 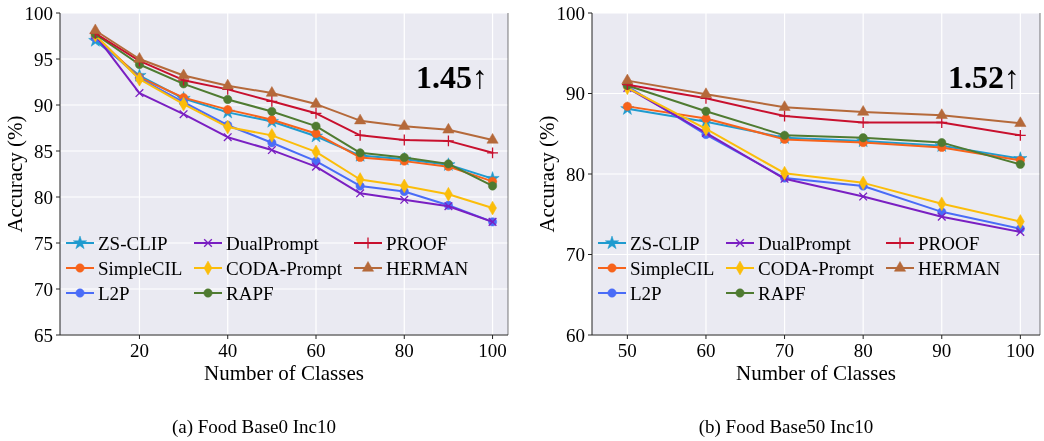 What do you see at coordinates (43, 59) in the screenshot?
I see `y-tick-label: 95` at bounding box center [43, 59].